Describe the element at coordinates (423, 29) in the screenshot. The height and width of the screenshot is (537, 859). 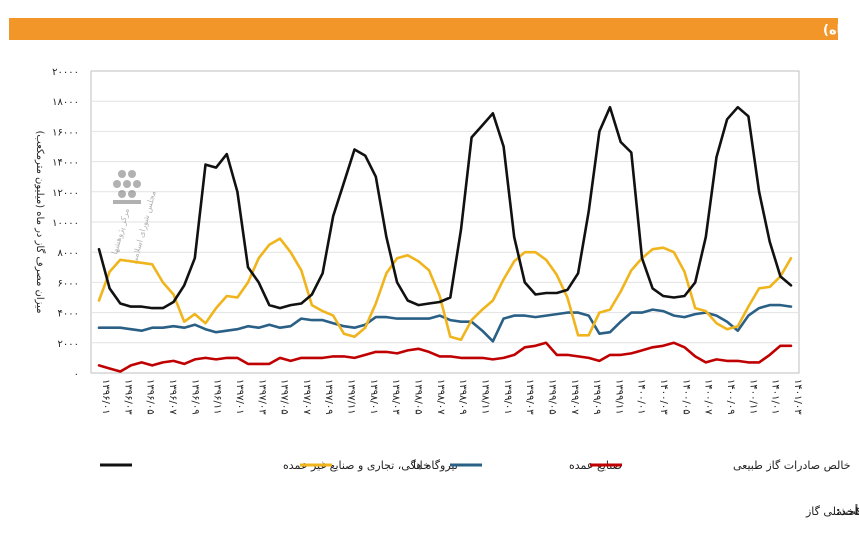
I see `title-bar` at that location.